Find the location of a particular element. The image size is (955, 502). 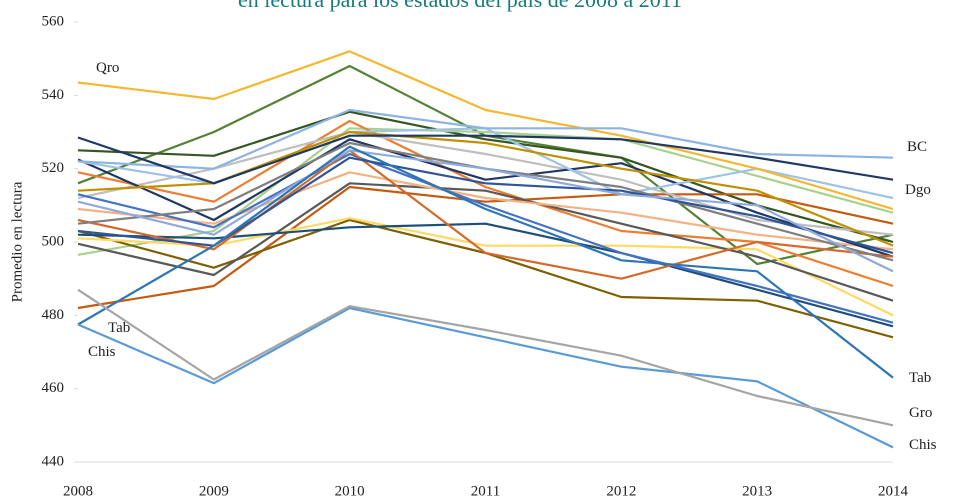

x-tick-label: 2013 is located at coordinates (757, 491).